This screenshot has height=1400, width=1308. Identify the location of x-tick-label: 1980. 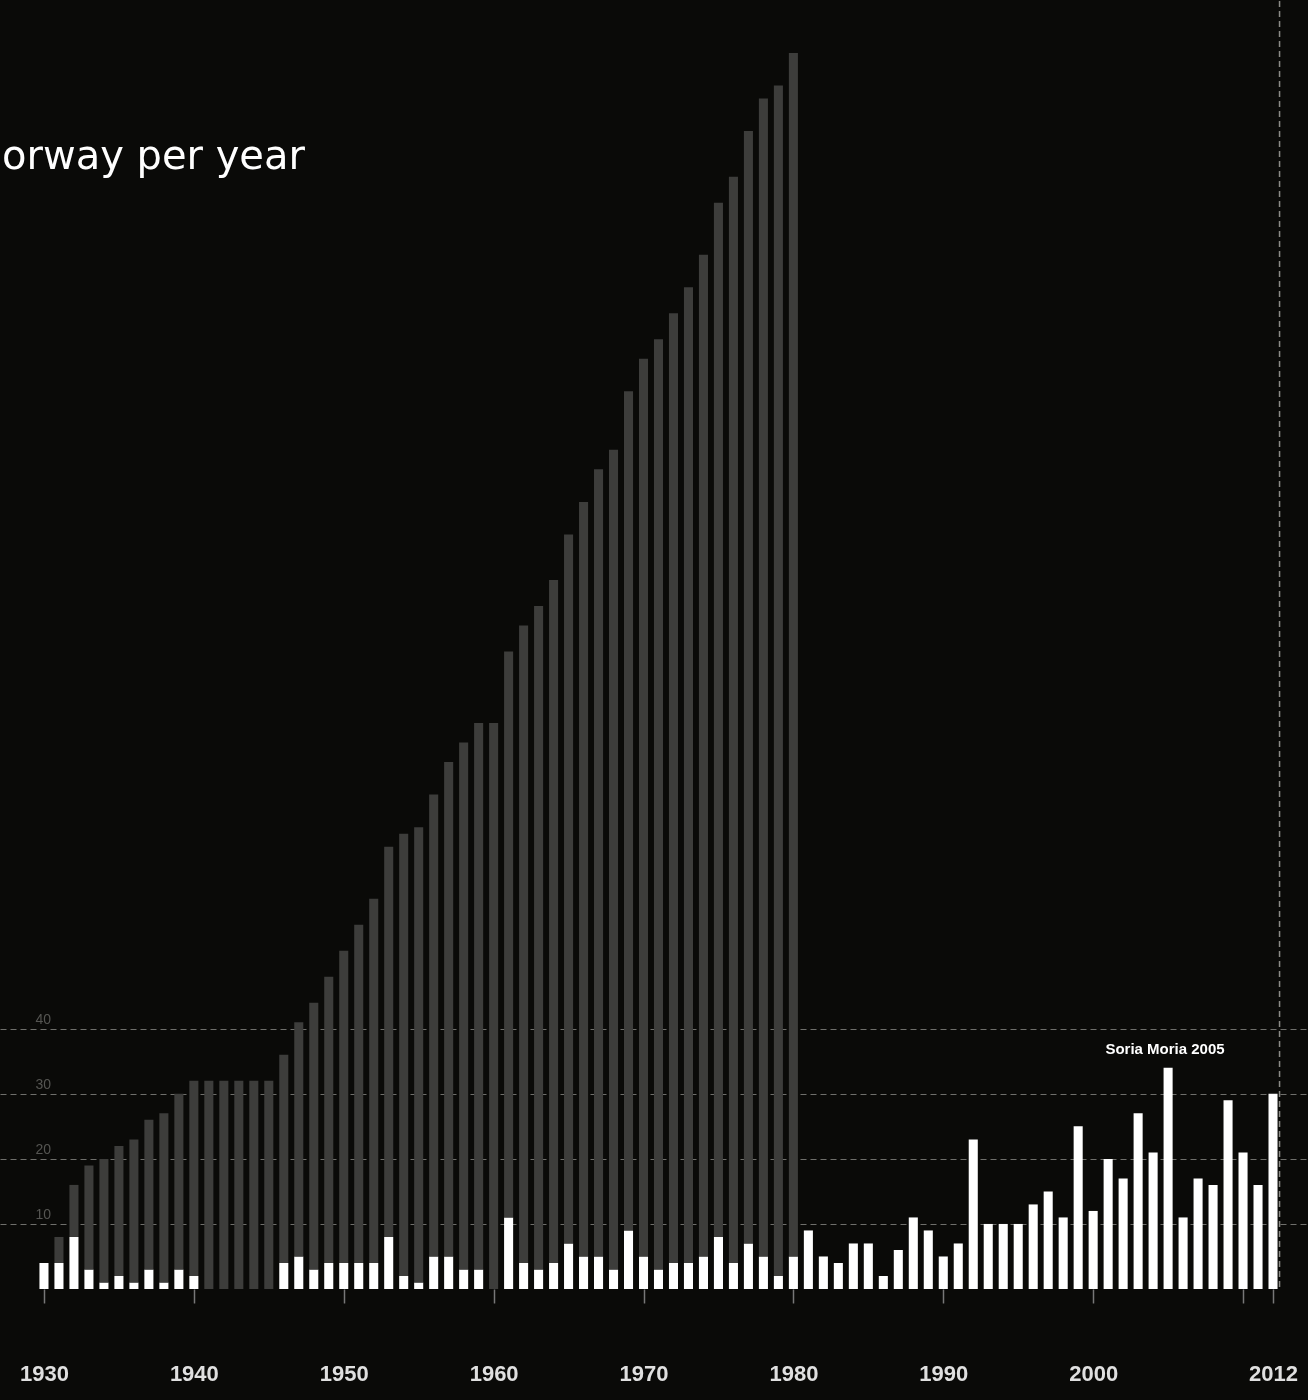
(794, 1373).